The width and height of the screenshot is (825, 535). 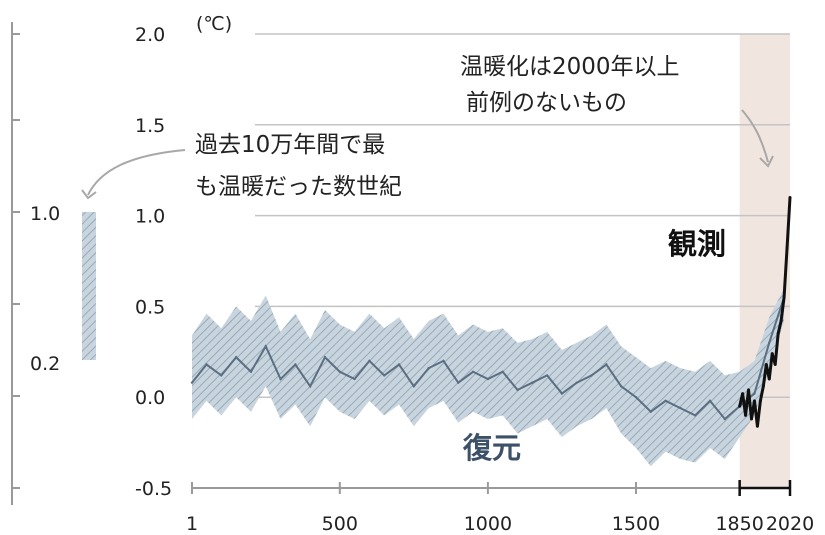 I want to click on observation-points, so click(x=765, y=311).